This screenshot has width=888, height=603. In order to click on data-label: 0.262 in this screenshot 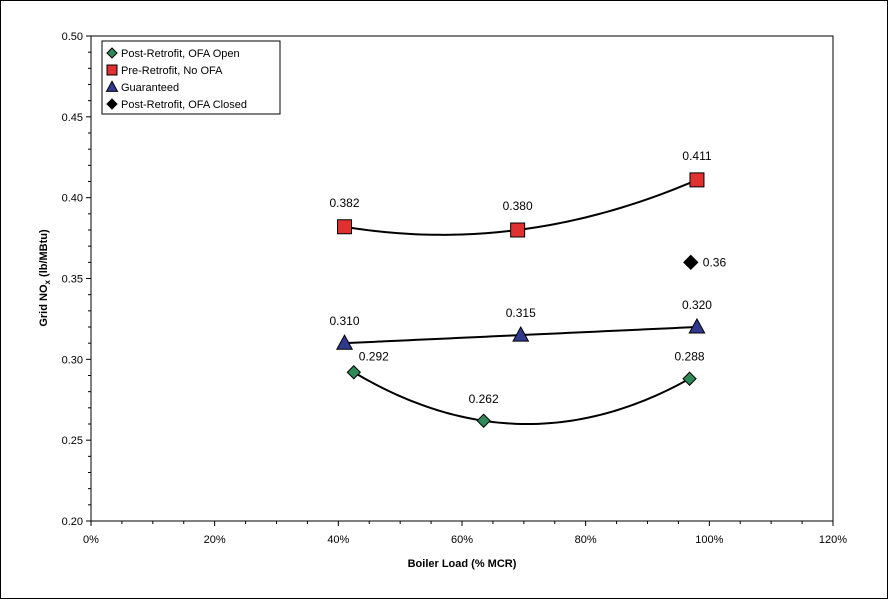, I will do `click(484, 399)`.